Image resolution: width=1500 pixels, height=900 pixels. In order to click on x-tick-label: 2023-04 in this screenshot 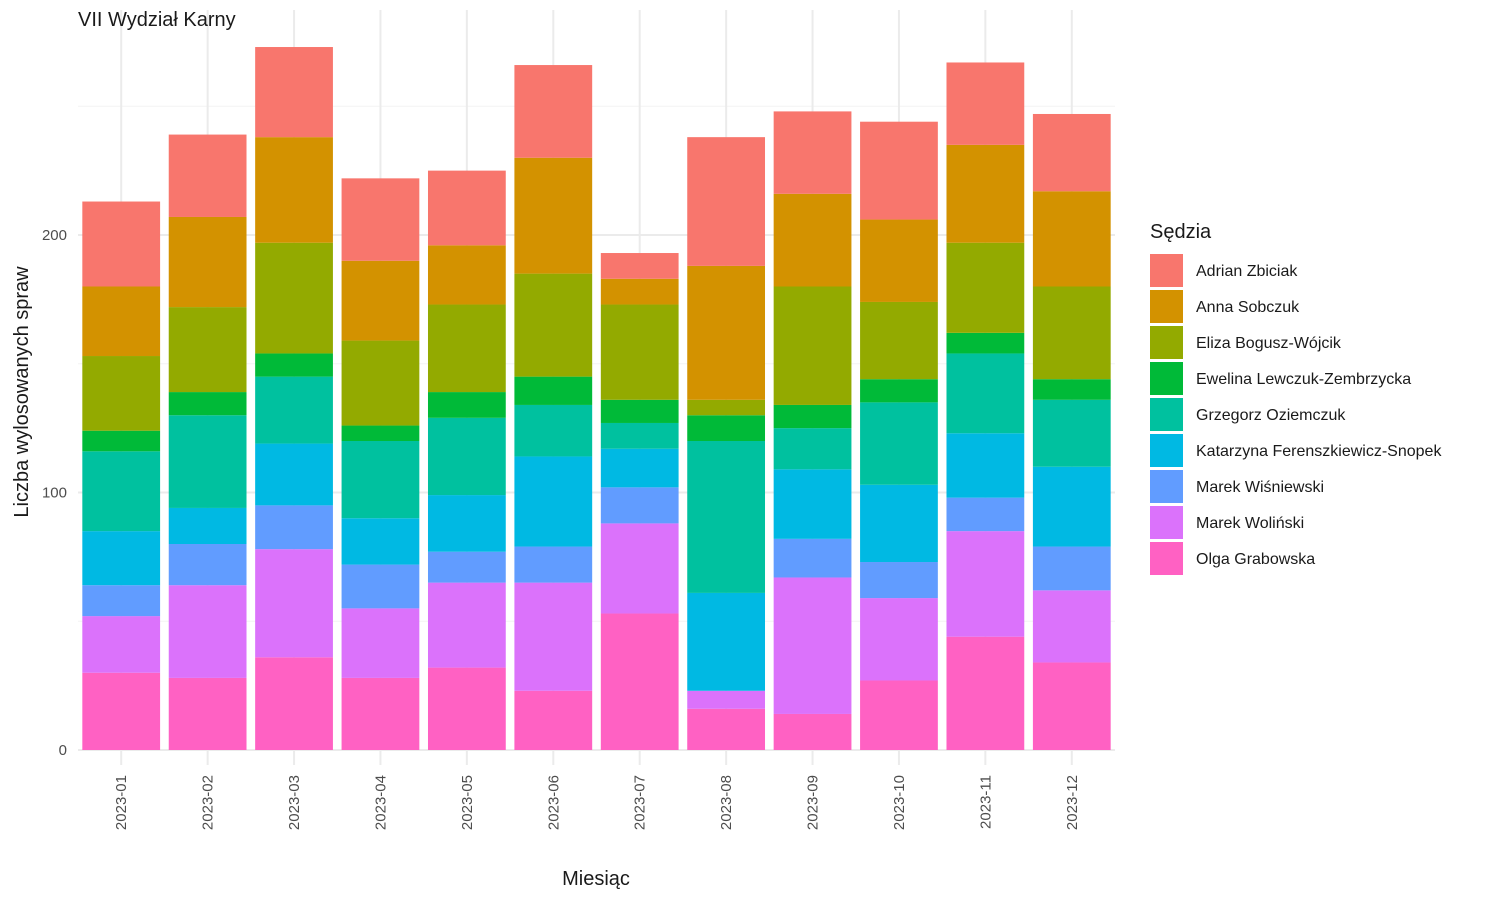, I will do `click(380, 802)`.